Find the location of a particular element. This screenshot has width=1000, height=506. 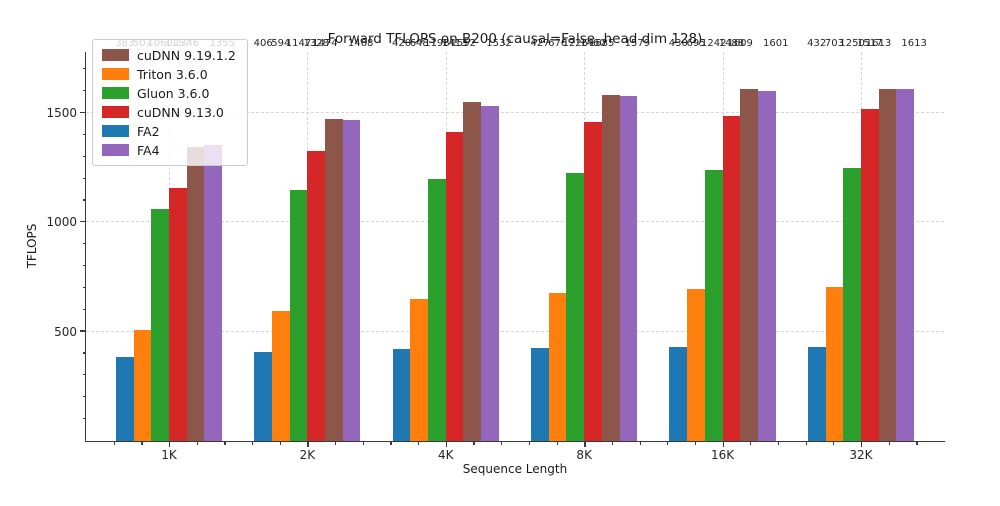

bar-value-label: 703 is located at coordinates (834, 43).